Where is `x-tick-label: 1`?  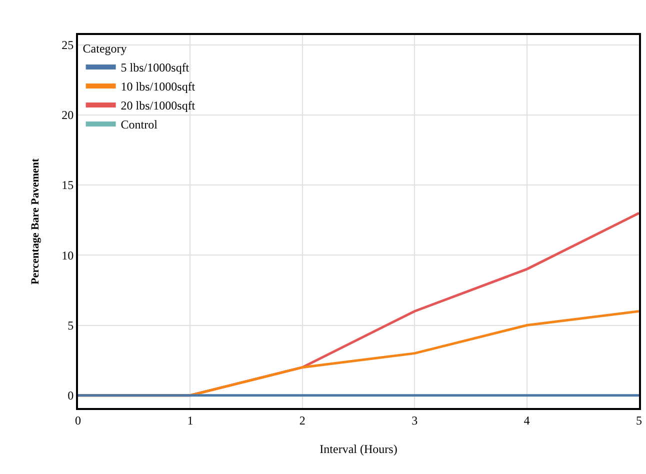 x-tick-label: 1 is located at coordinates (190, 420).